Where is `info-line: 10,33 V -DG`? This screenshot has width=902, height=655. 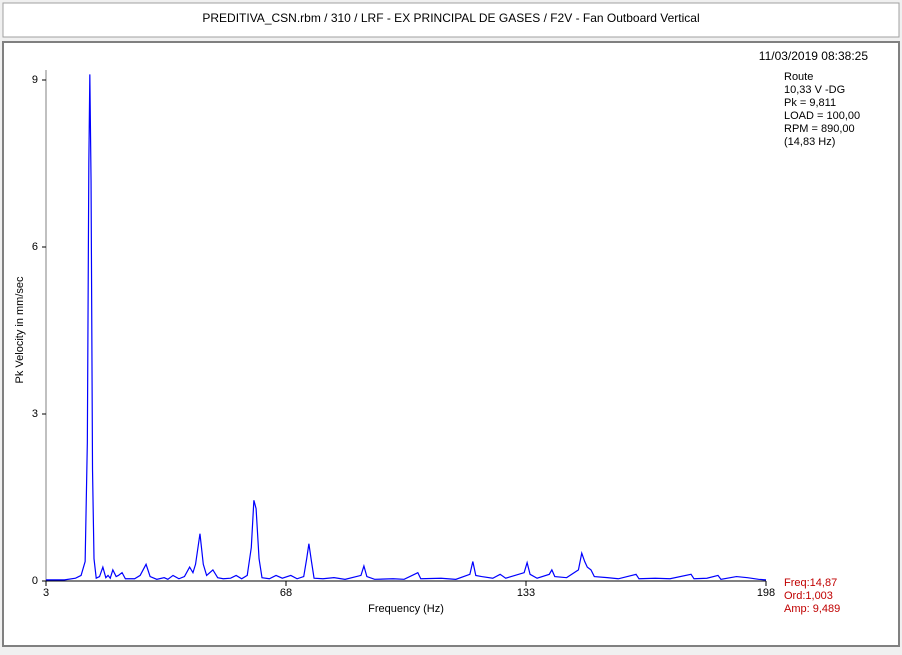 info-line: 10,33 V -DG is located at coordinates (814, 90).